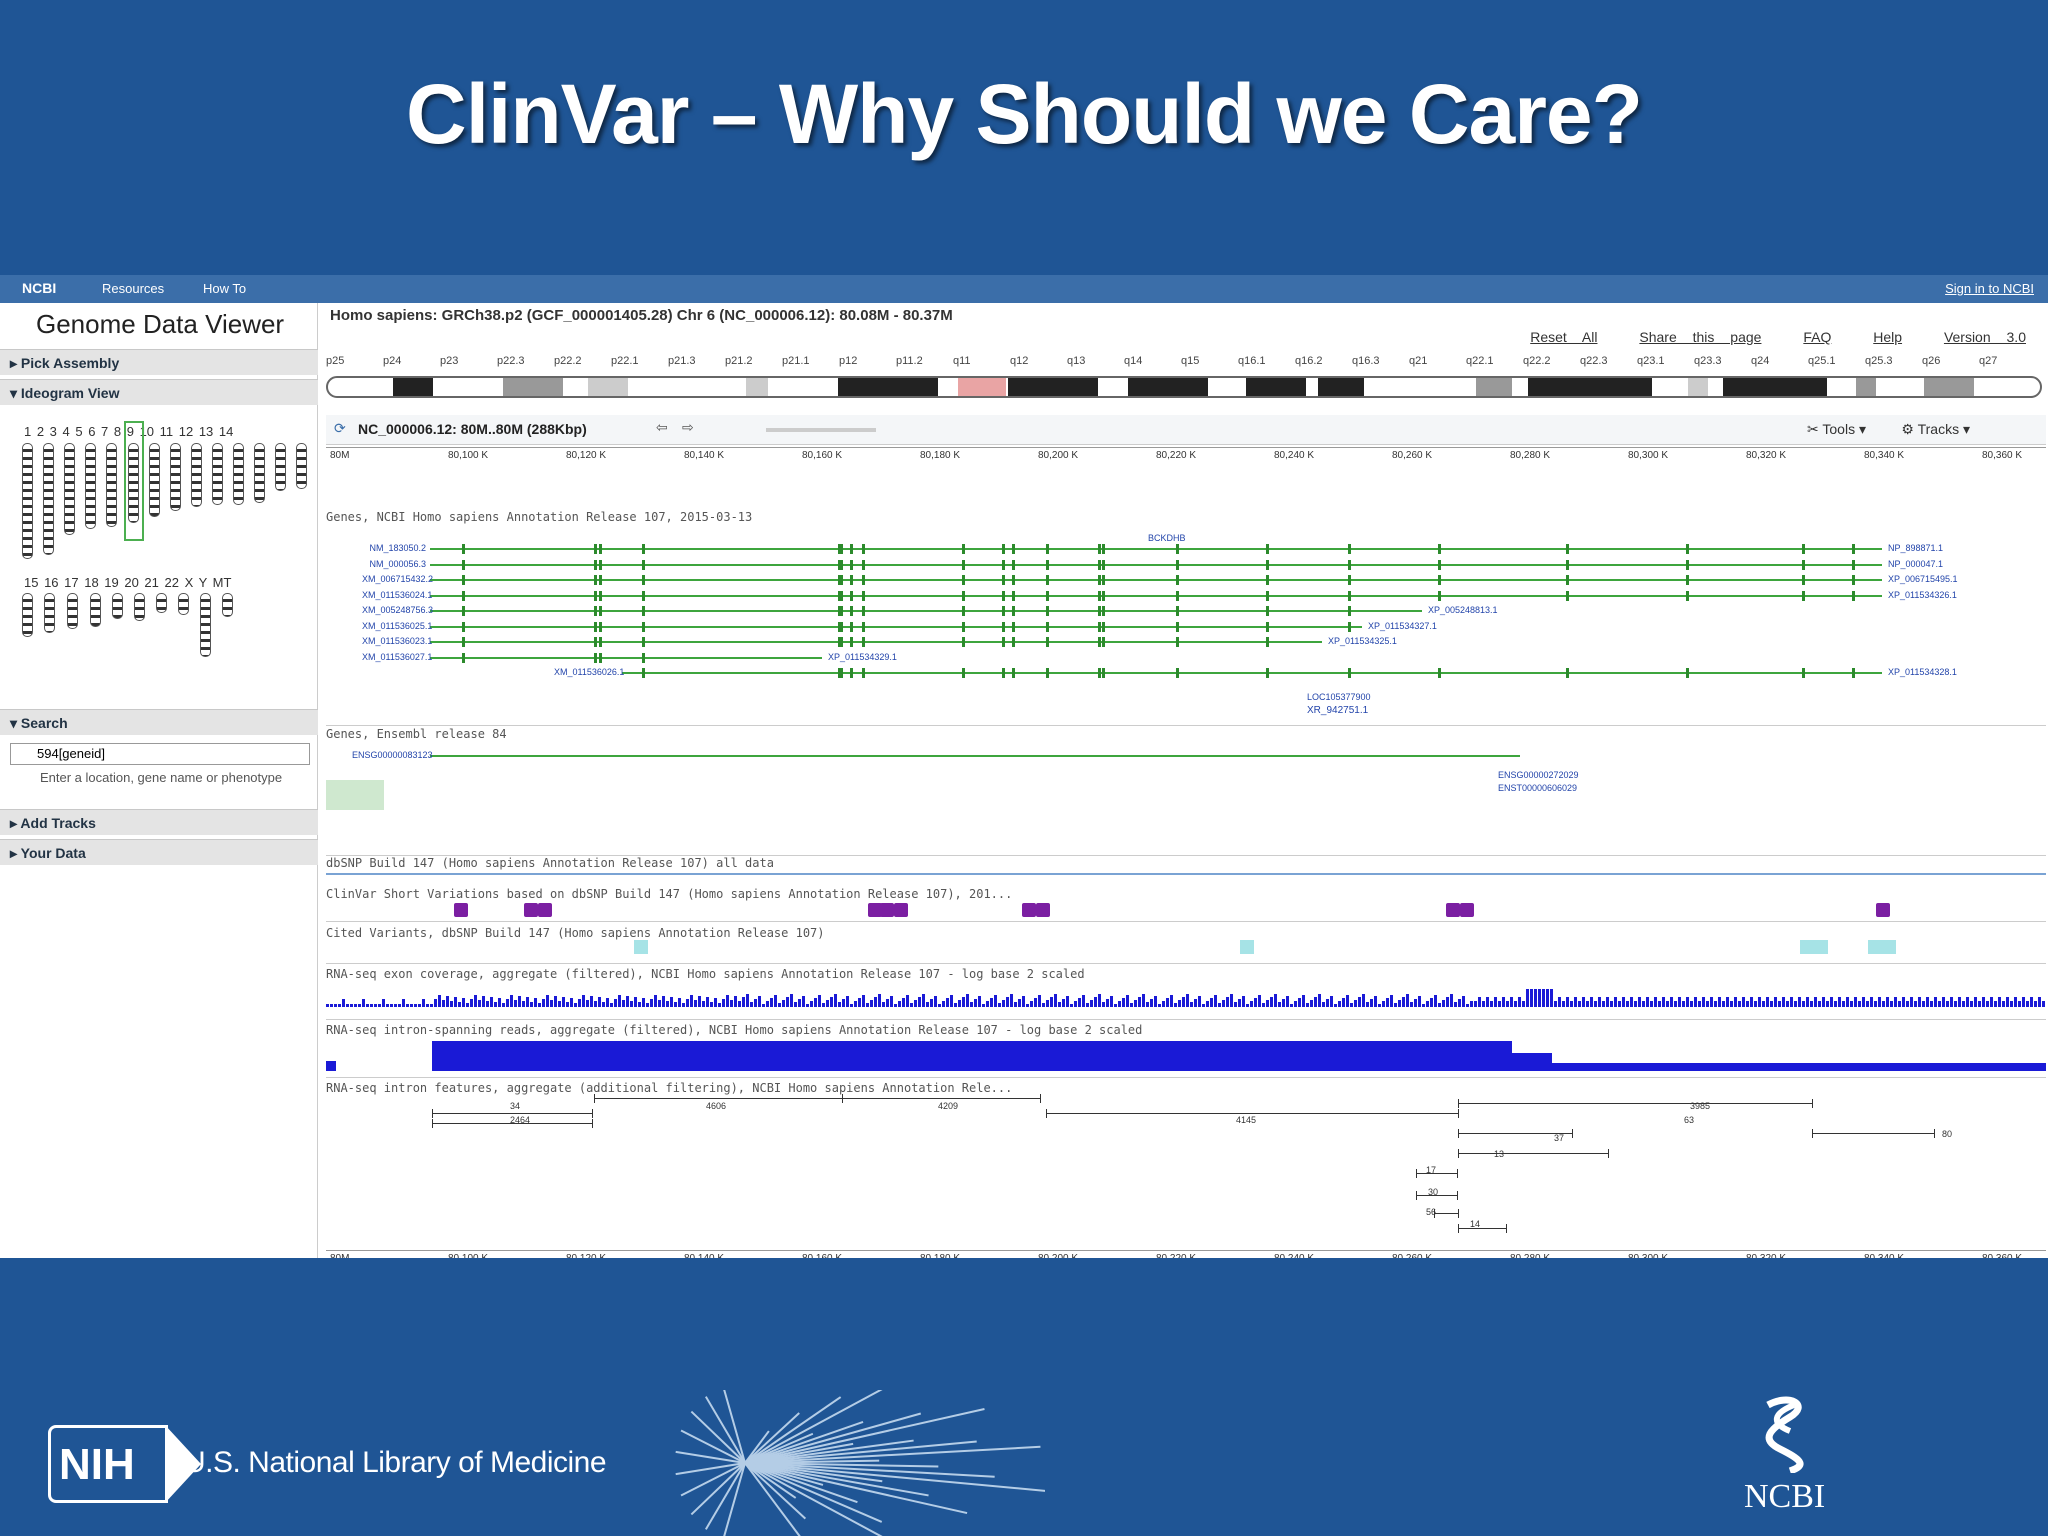 This screenshot has height=1536, width=2048. Describe the element at coordinates (1916, 548) in the screenshot. I see `transcript-label-right: NP_898871.1` at that location.